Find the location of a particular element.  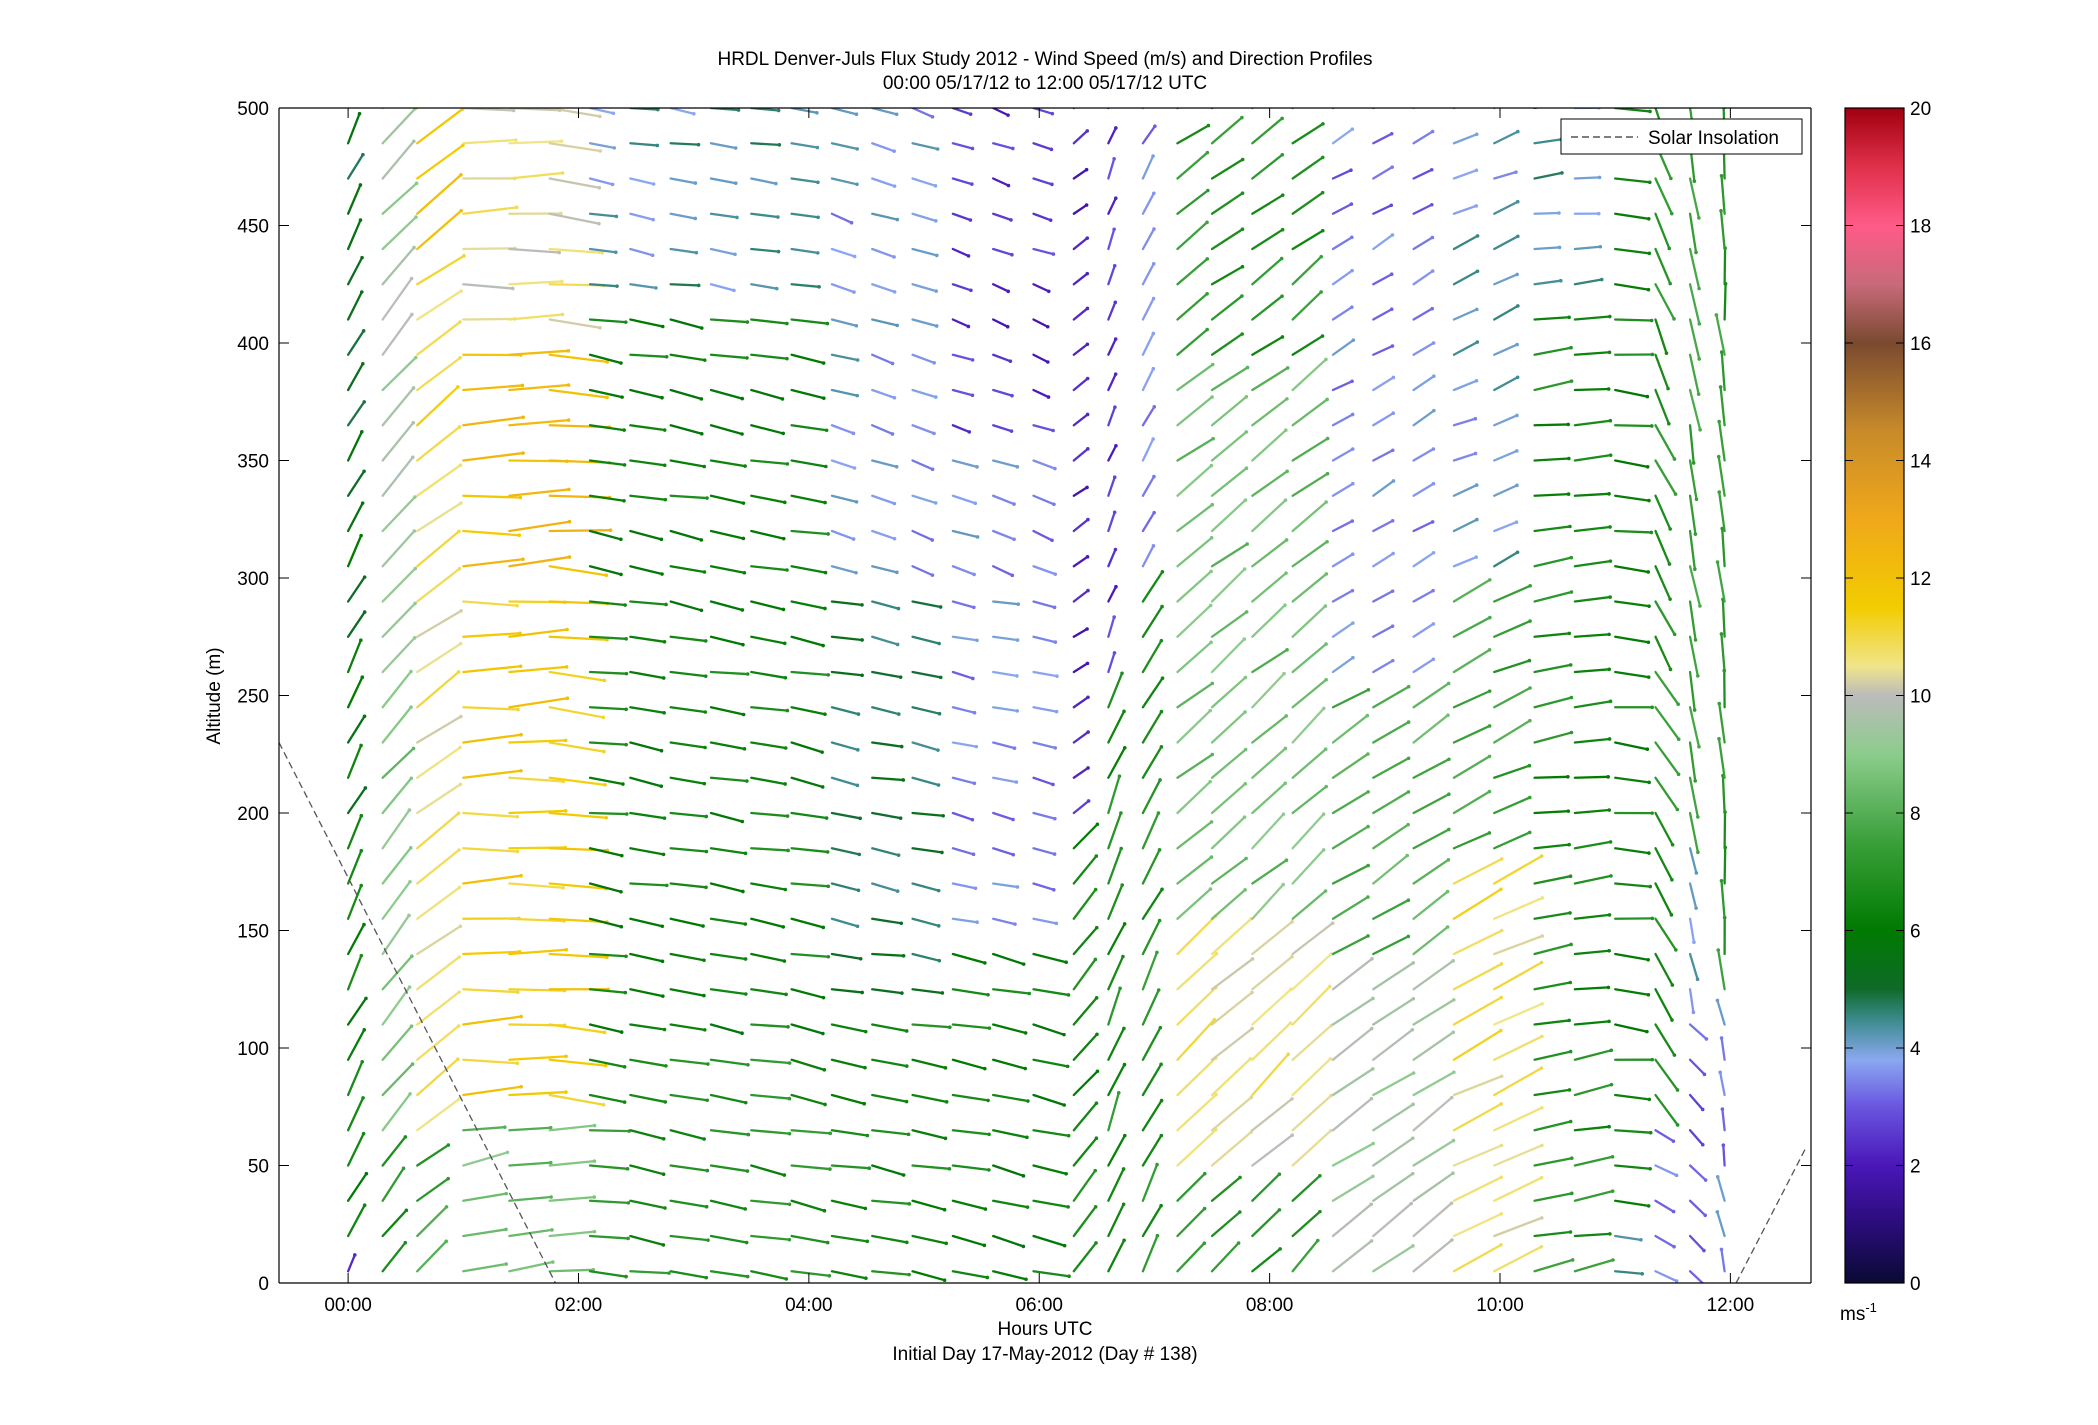

x-tick-label: 06:00 is located at coordinates (1039, 1305).